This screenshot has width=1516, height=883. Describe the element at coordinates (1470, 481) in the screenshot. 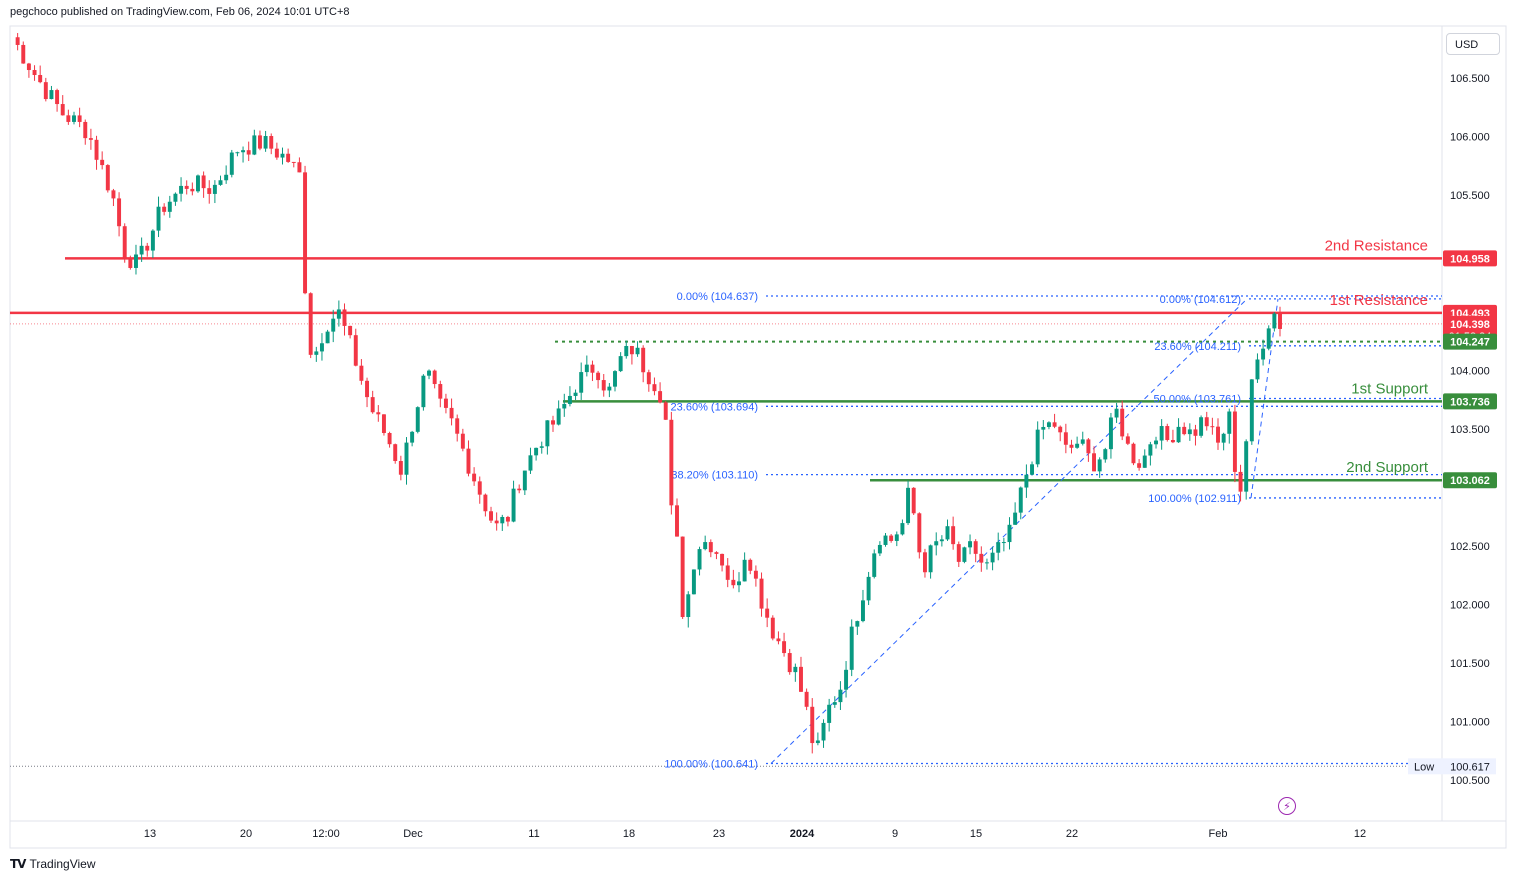

I see `price-tag-label: 103.062` at that location.